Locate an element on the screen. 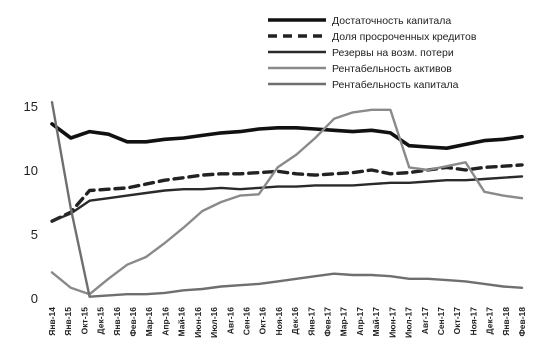 The image size is (535, 350). x-tick-label: Окт-16 is located at coordinates (263, 321).